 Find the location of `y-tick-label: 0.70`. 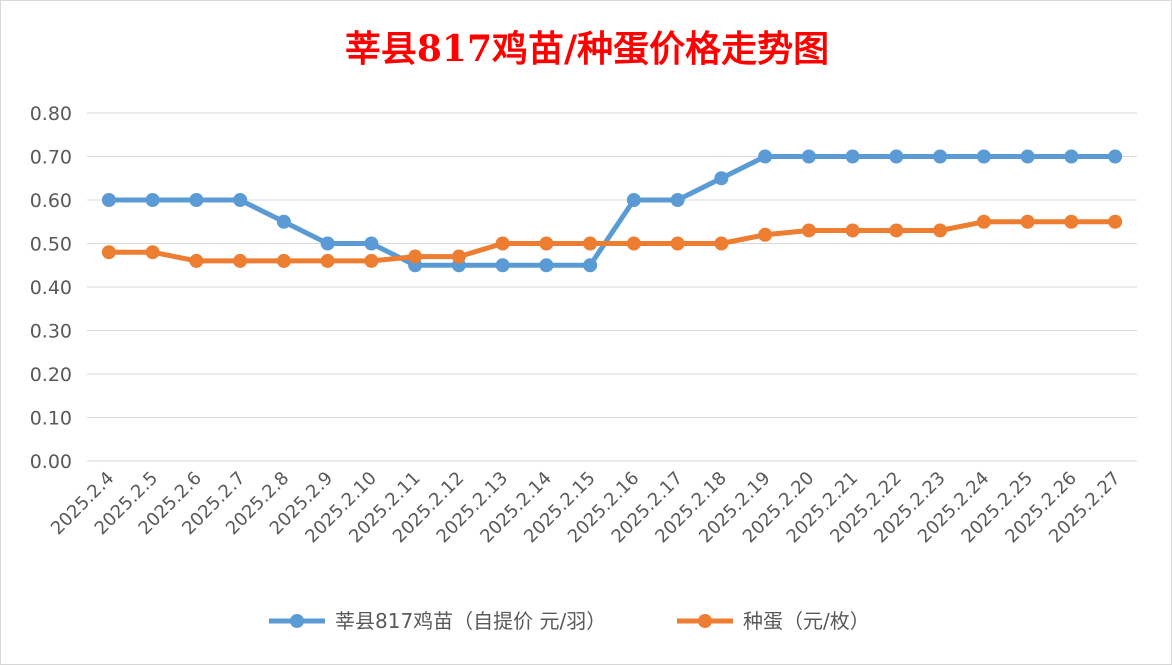

y-tick-label: 0.70 is located at coordinates (51, 158).